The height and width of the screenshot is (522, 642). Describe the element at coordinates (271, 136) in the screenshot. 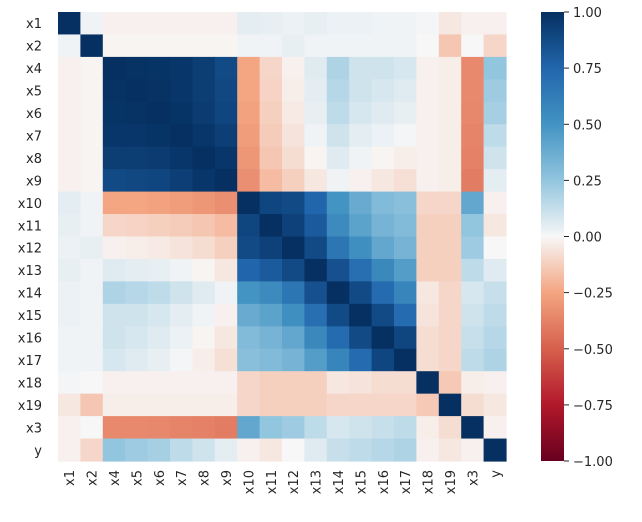

I see `heatmap-cell-x7-x11` at that location.